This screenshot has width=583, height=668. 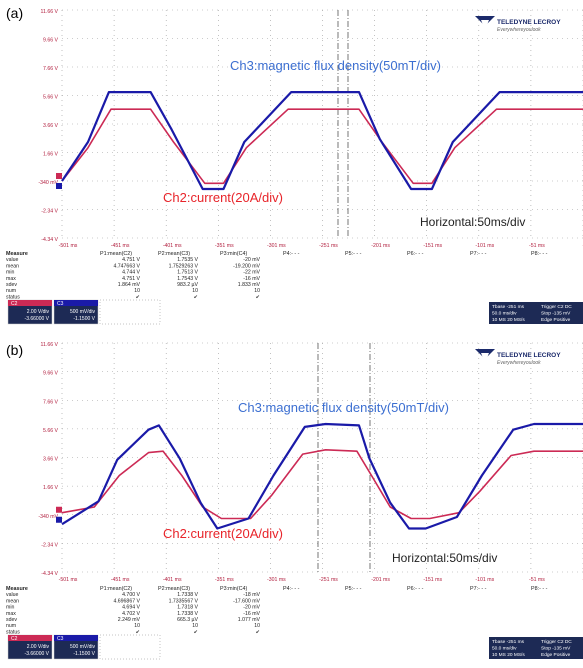 I want to click on measure-cell: -18 mV, so click(x=251, y=595).